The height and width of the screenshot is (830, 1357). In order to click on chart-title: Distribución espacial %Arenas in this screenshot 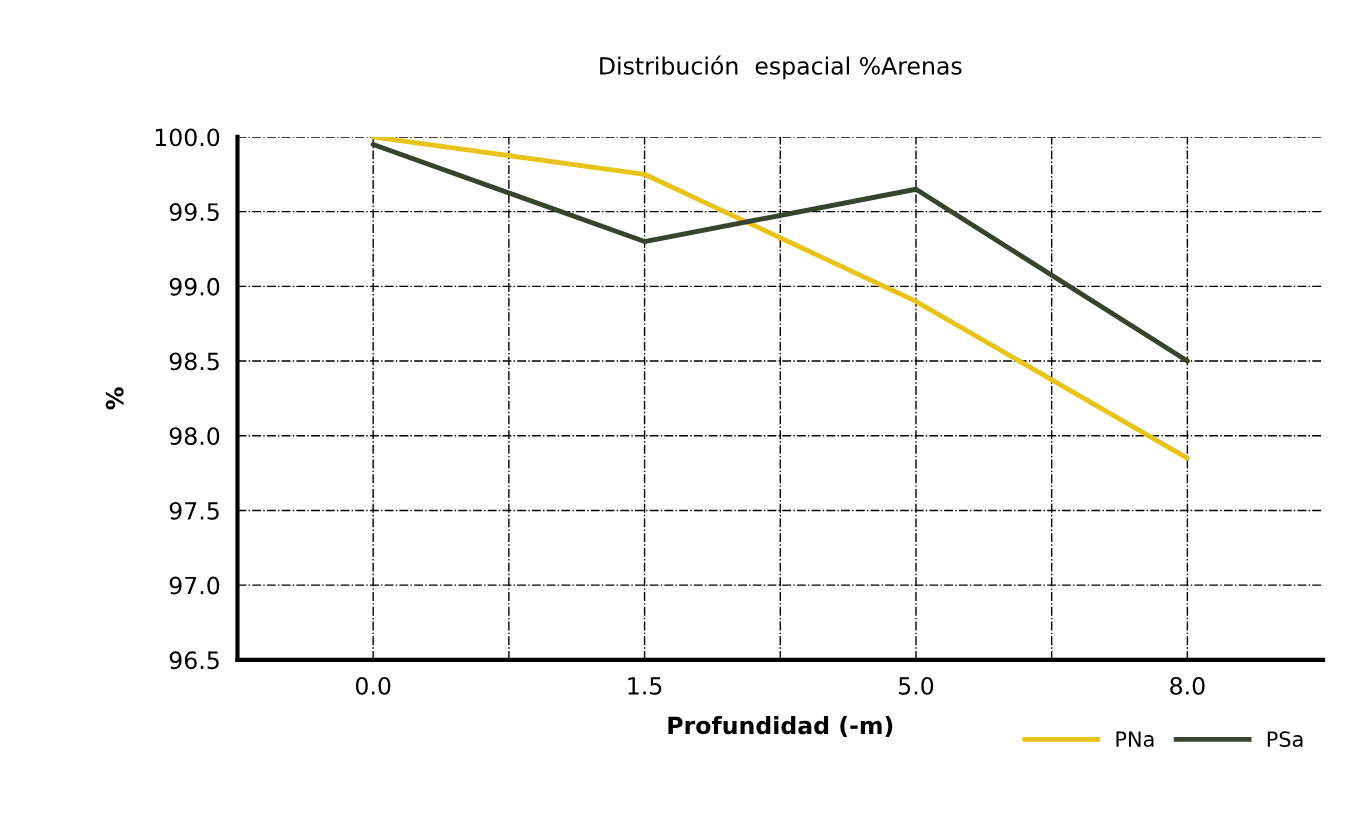, I will do `click(781, 67)`.